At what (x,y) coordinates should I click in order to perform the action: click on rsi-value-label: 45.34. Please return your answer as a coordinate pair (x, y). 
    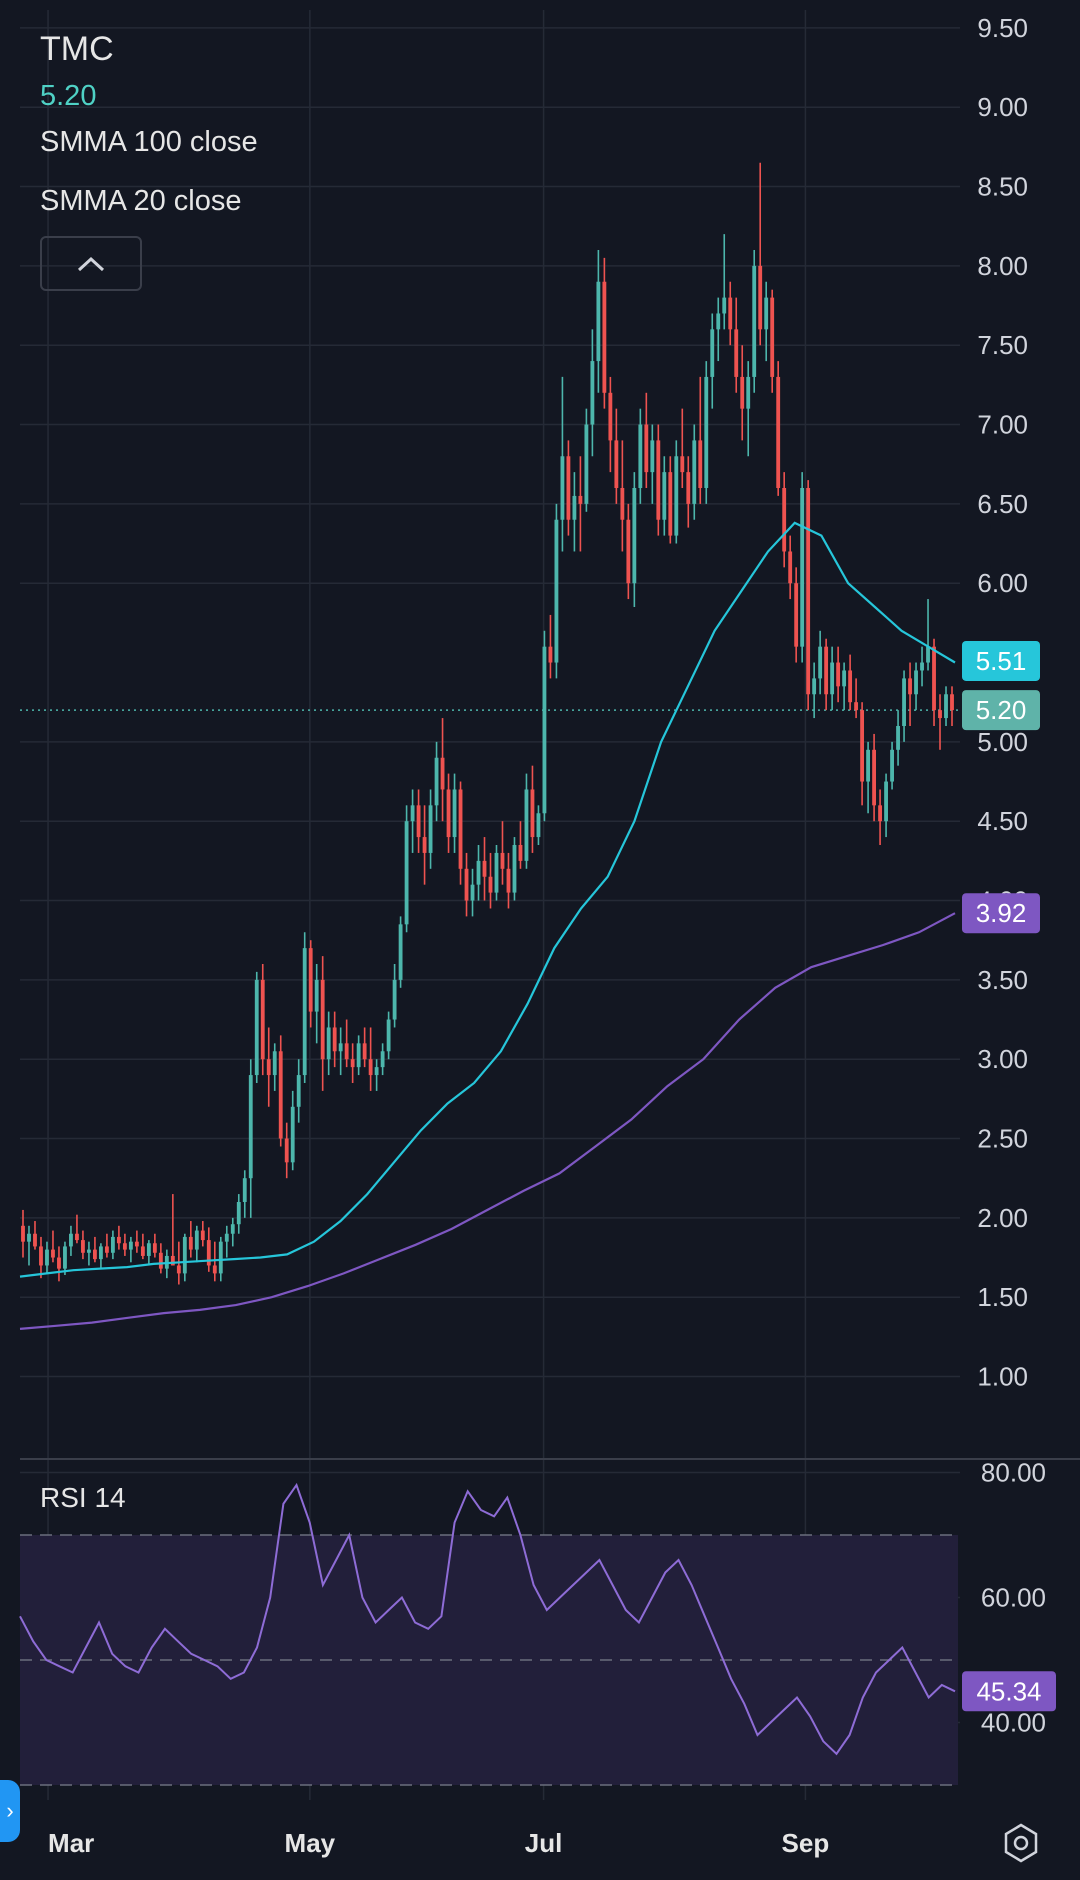
    Looking at the image, I should click on (1008, 1691).